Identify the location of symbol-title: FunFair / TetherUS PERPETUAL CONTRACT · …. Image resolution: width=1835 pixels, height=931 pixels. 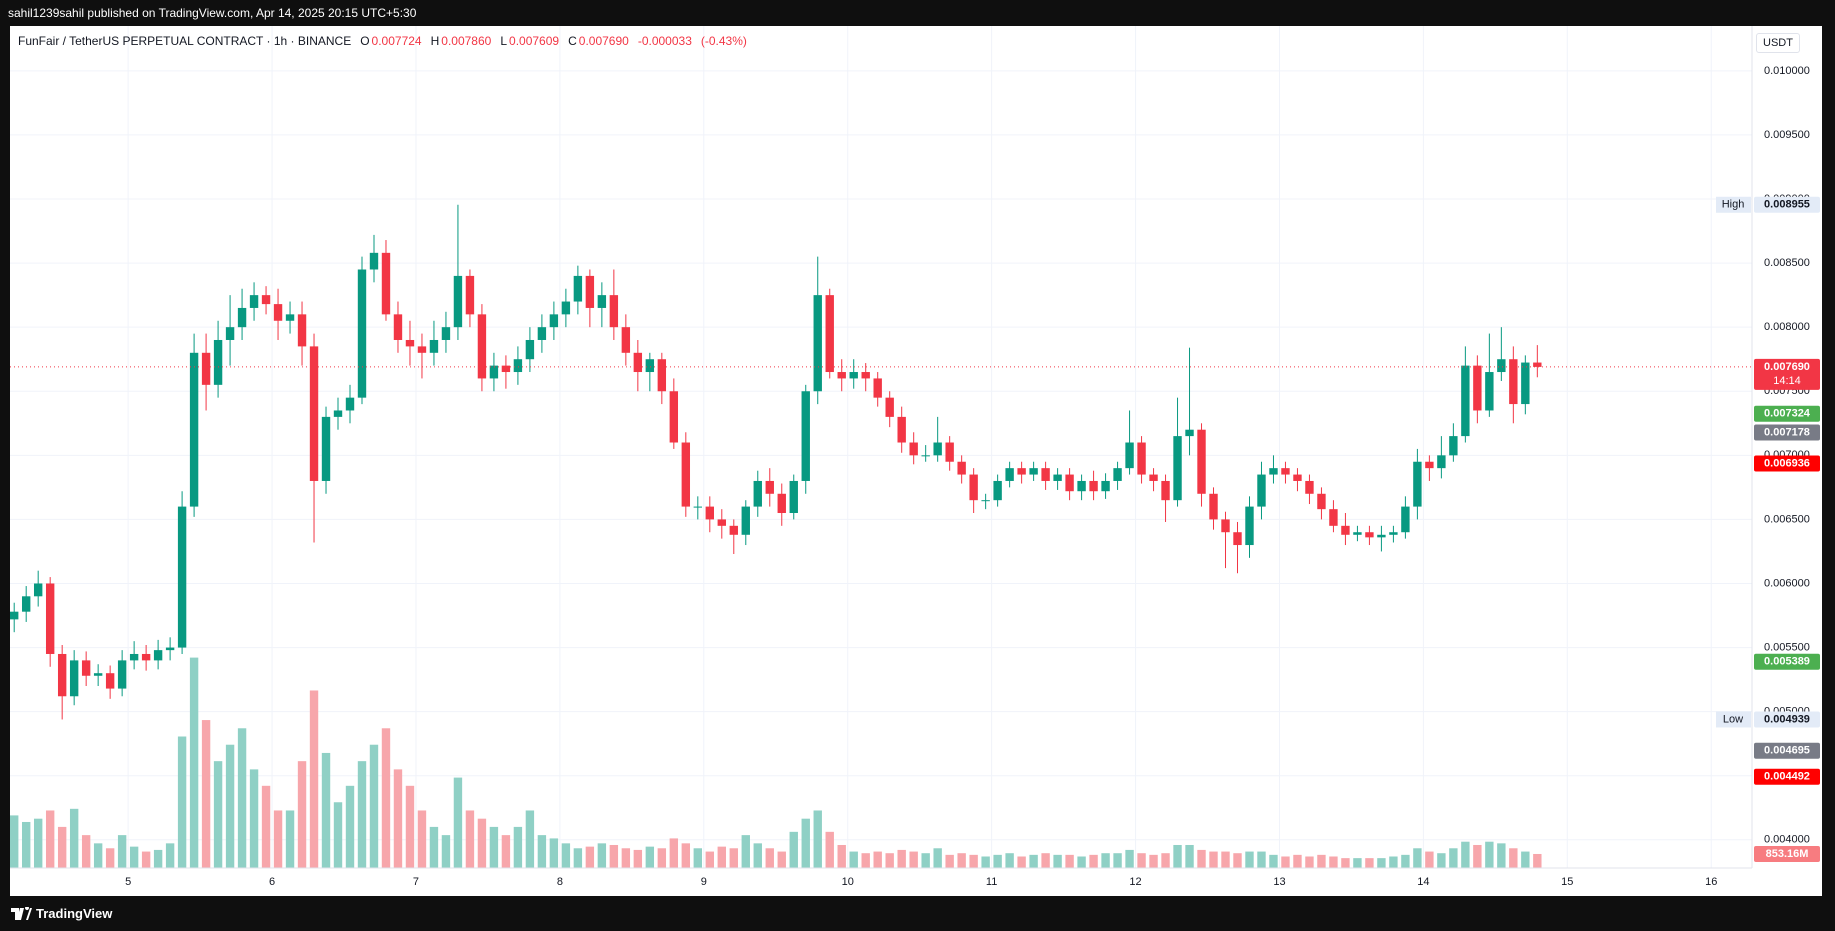
(185, 41).